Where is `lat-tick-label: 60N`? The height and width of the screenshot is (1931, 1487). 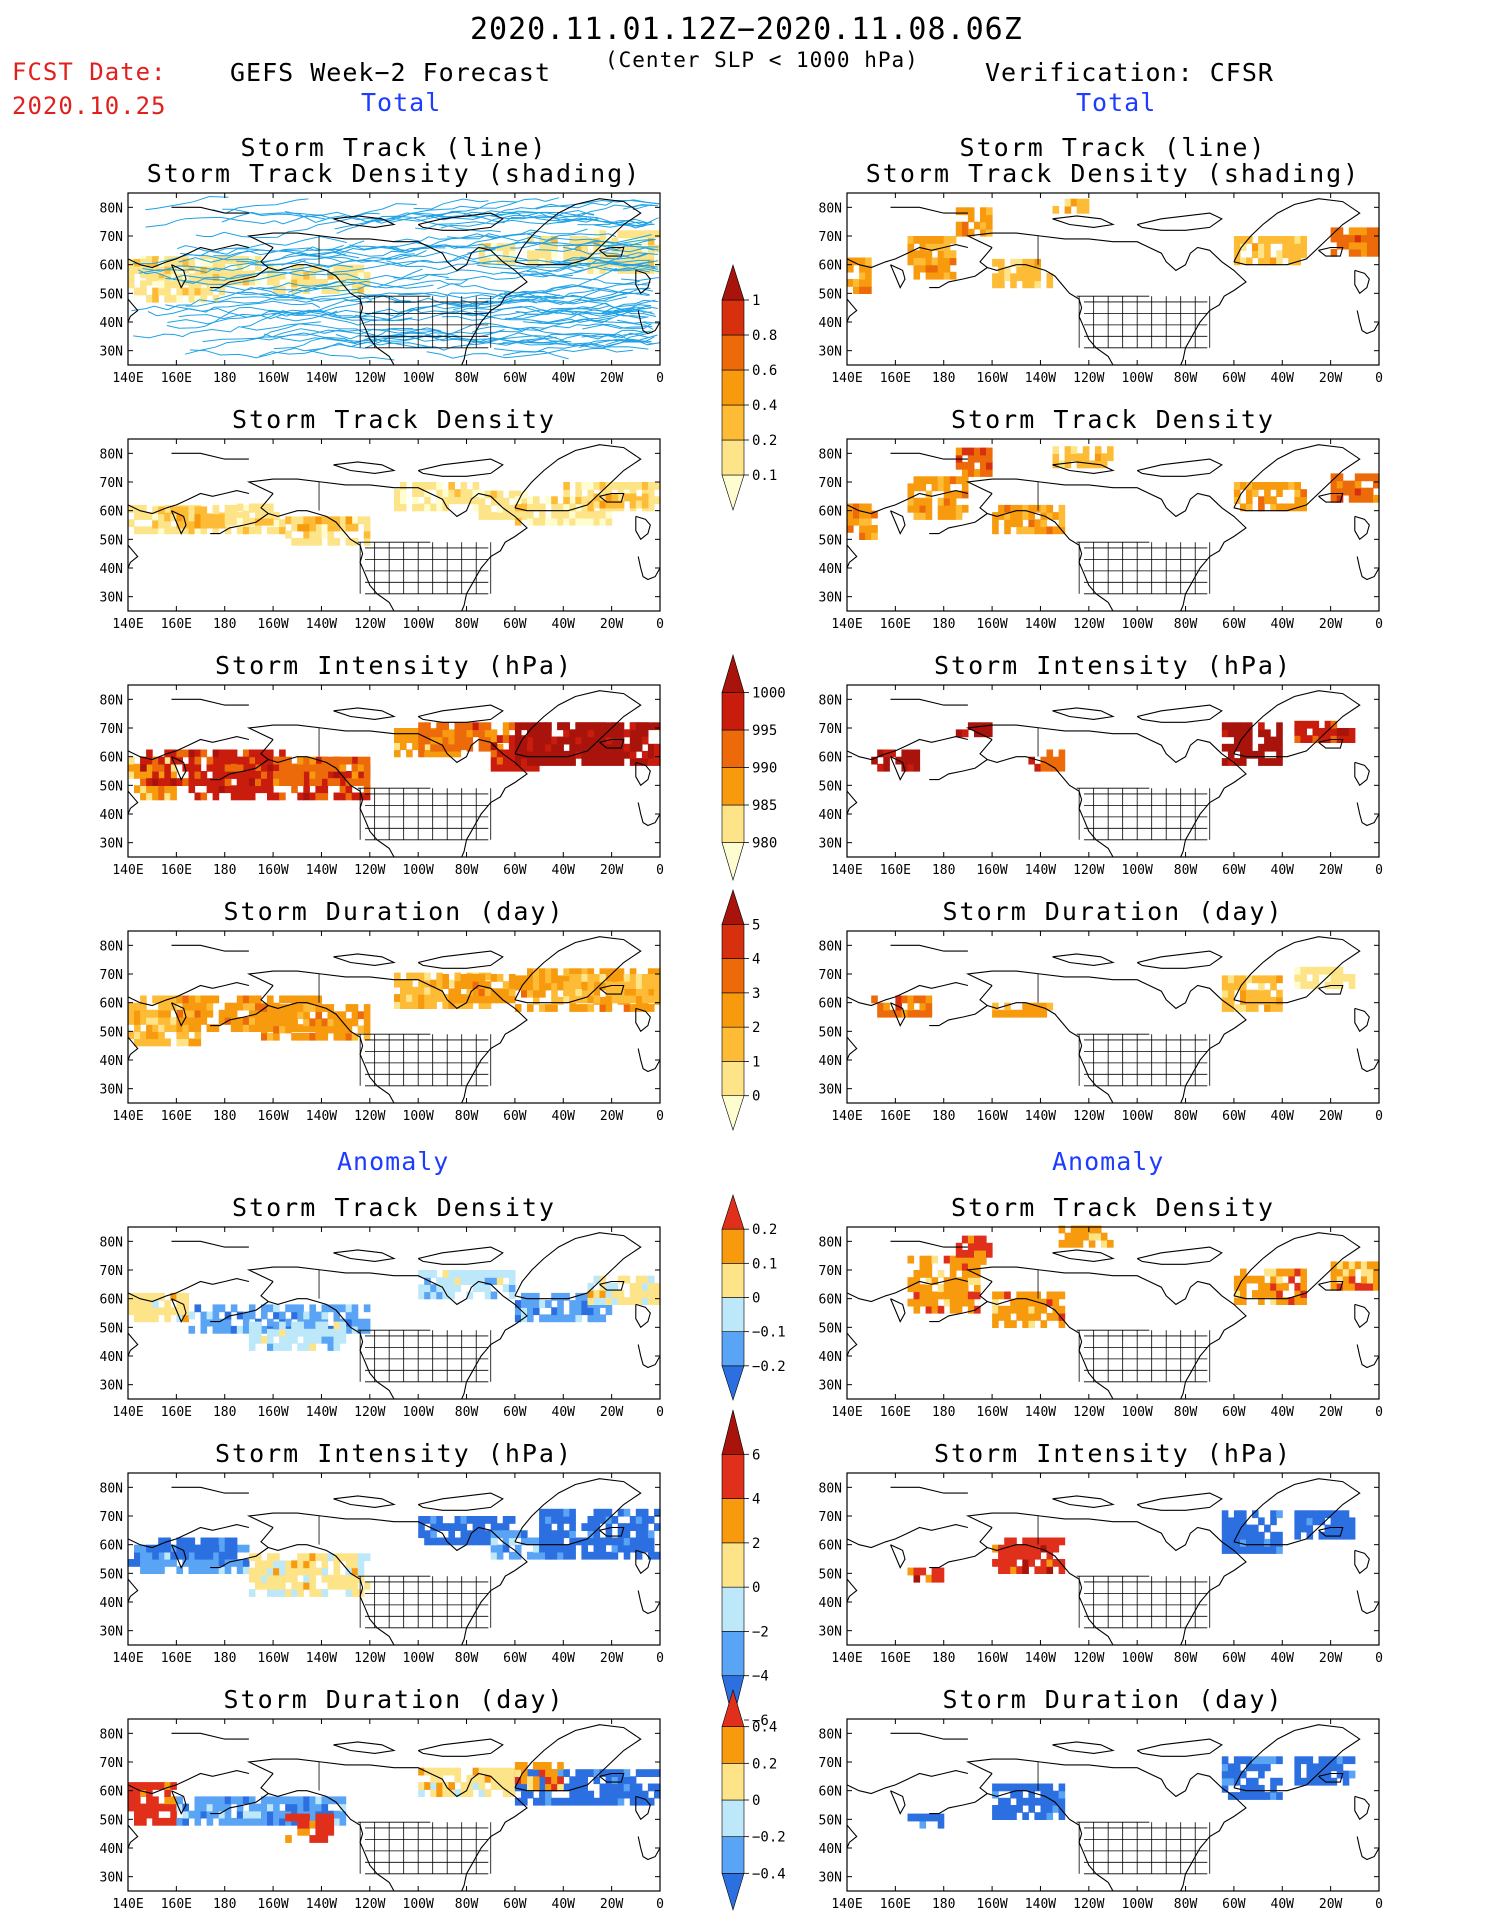
lat-tick-label: 60N is located at coordinates (111, 1546).